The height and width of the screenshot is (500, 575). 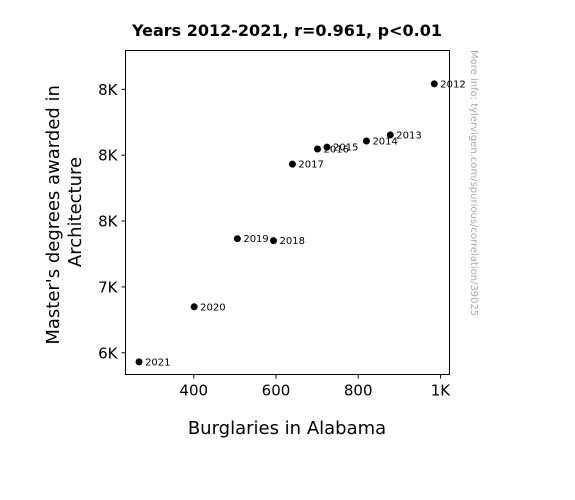 What do you see at coordinates (255, 239) in the screenshot?
I see `point-label: 2019` at bounding box center [255, 239].